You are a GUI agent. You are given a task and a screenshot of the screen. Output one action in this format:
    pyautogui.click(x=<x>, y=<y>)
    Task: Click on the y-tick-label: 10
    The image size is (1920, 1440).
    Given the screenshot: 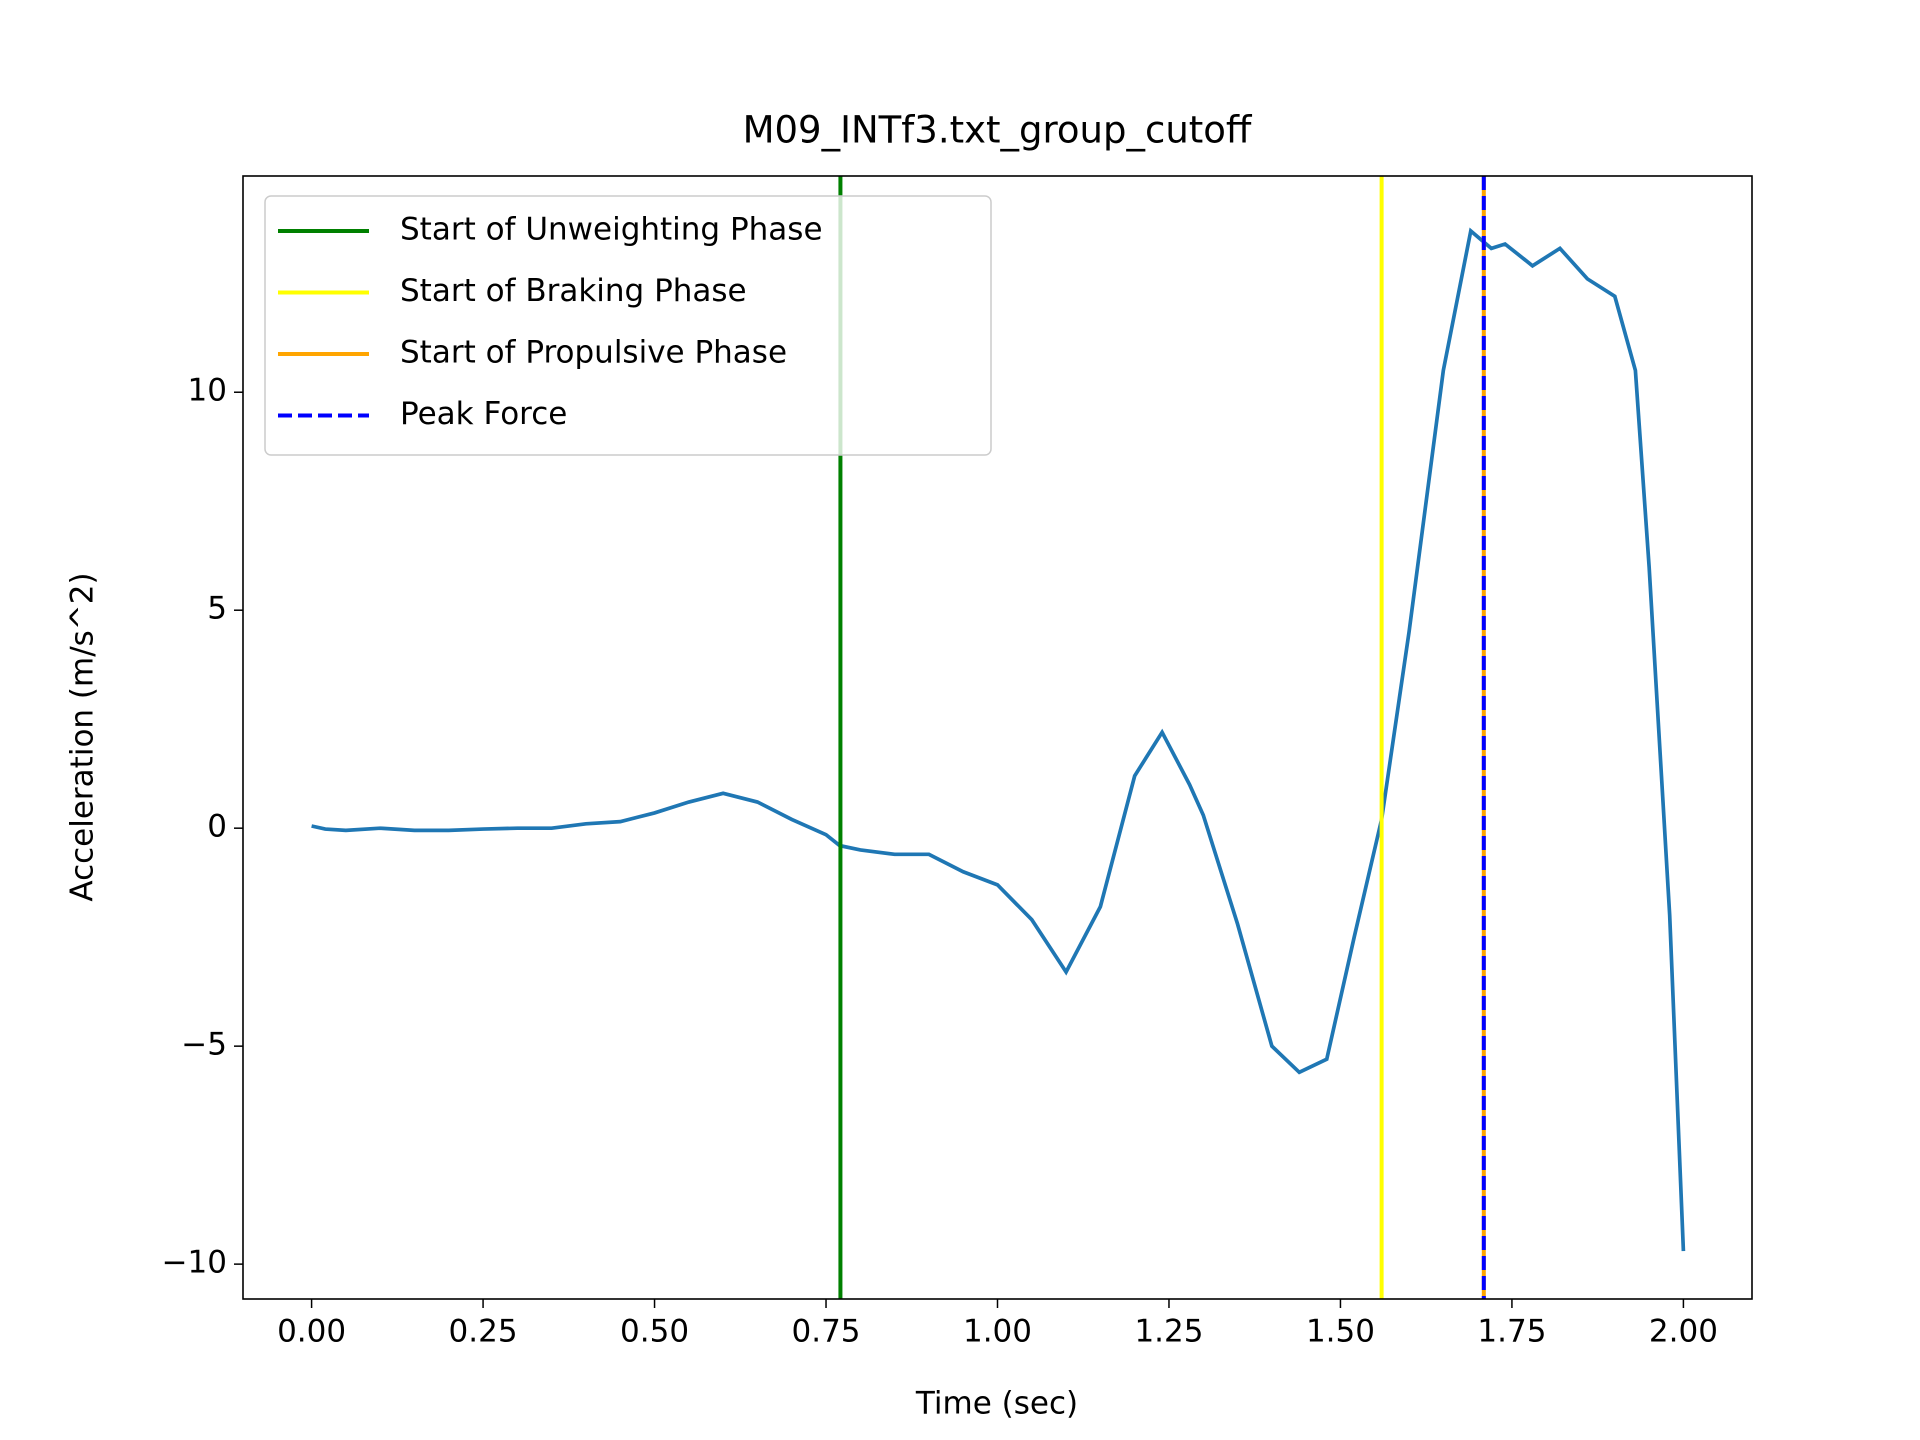 What is the action you would take?
    pyautogui.click(x=207, y=391)
    